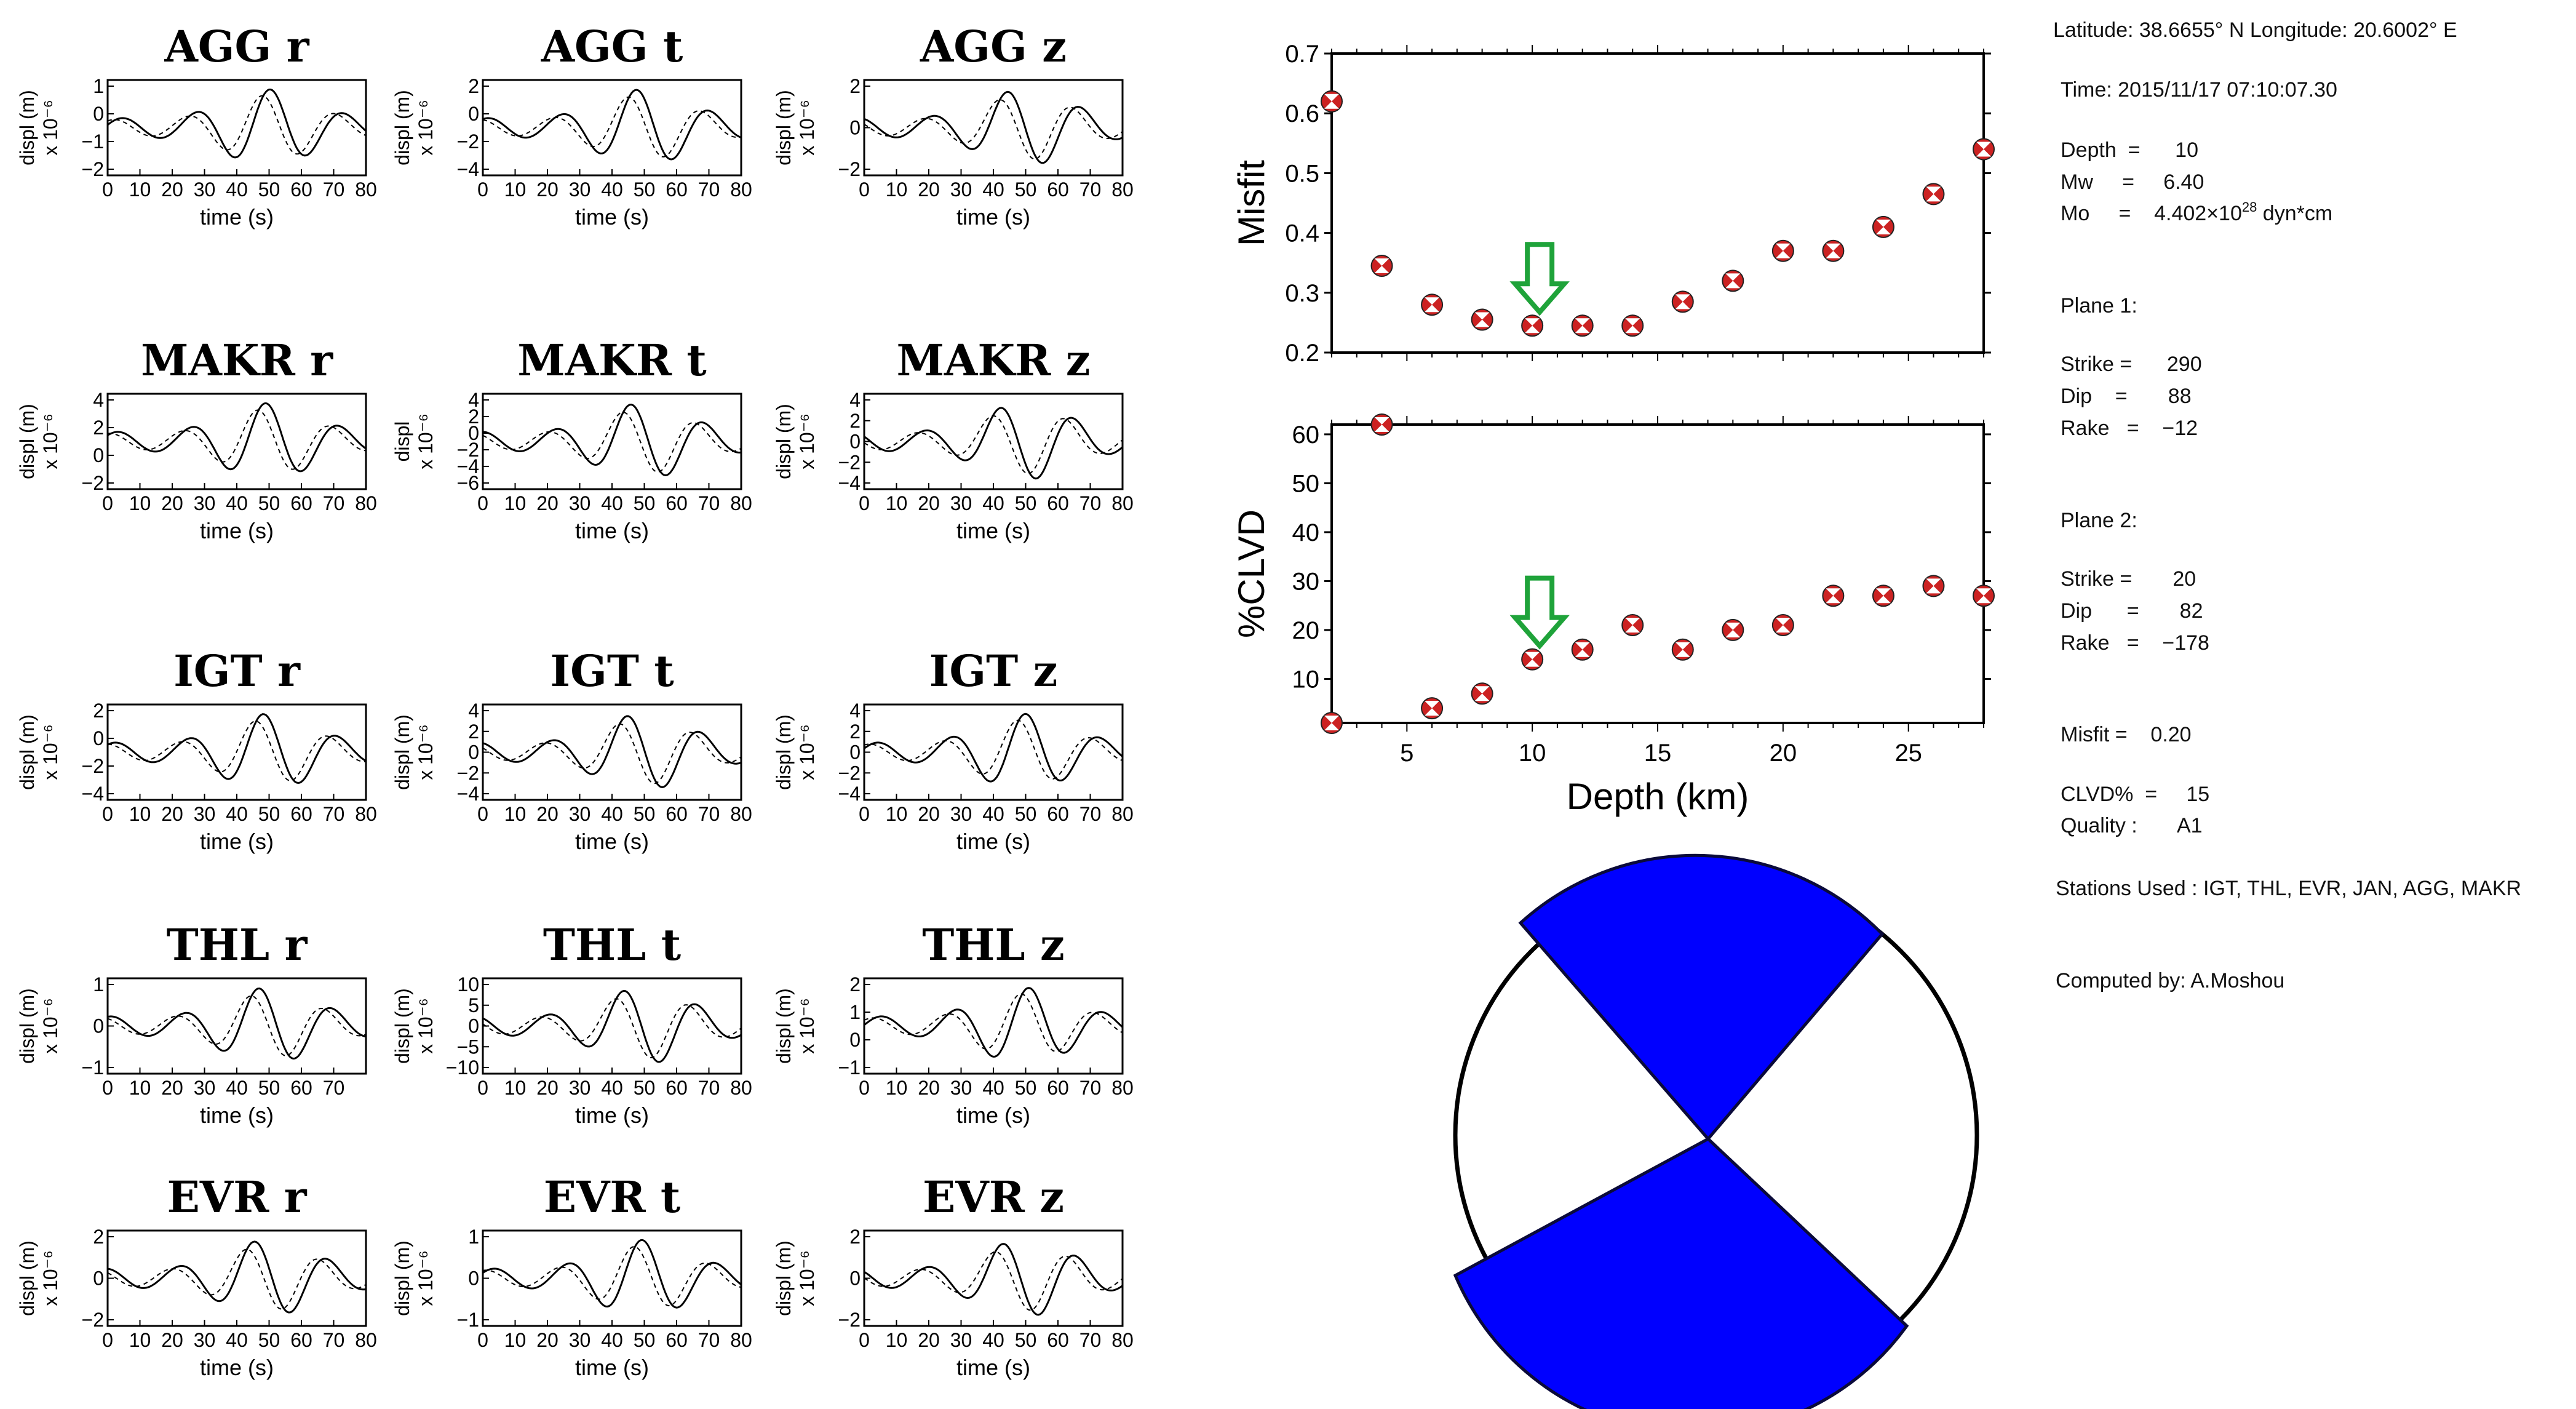  Describe the element at coordinates (2132, 825) in the screenshot. I see `info-quality: Quality : A1` at that location.